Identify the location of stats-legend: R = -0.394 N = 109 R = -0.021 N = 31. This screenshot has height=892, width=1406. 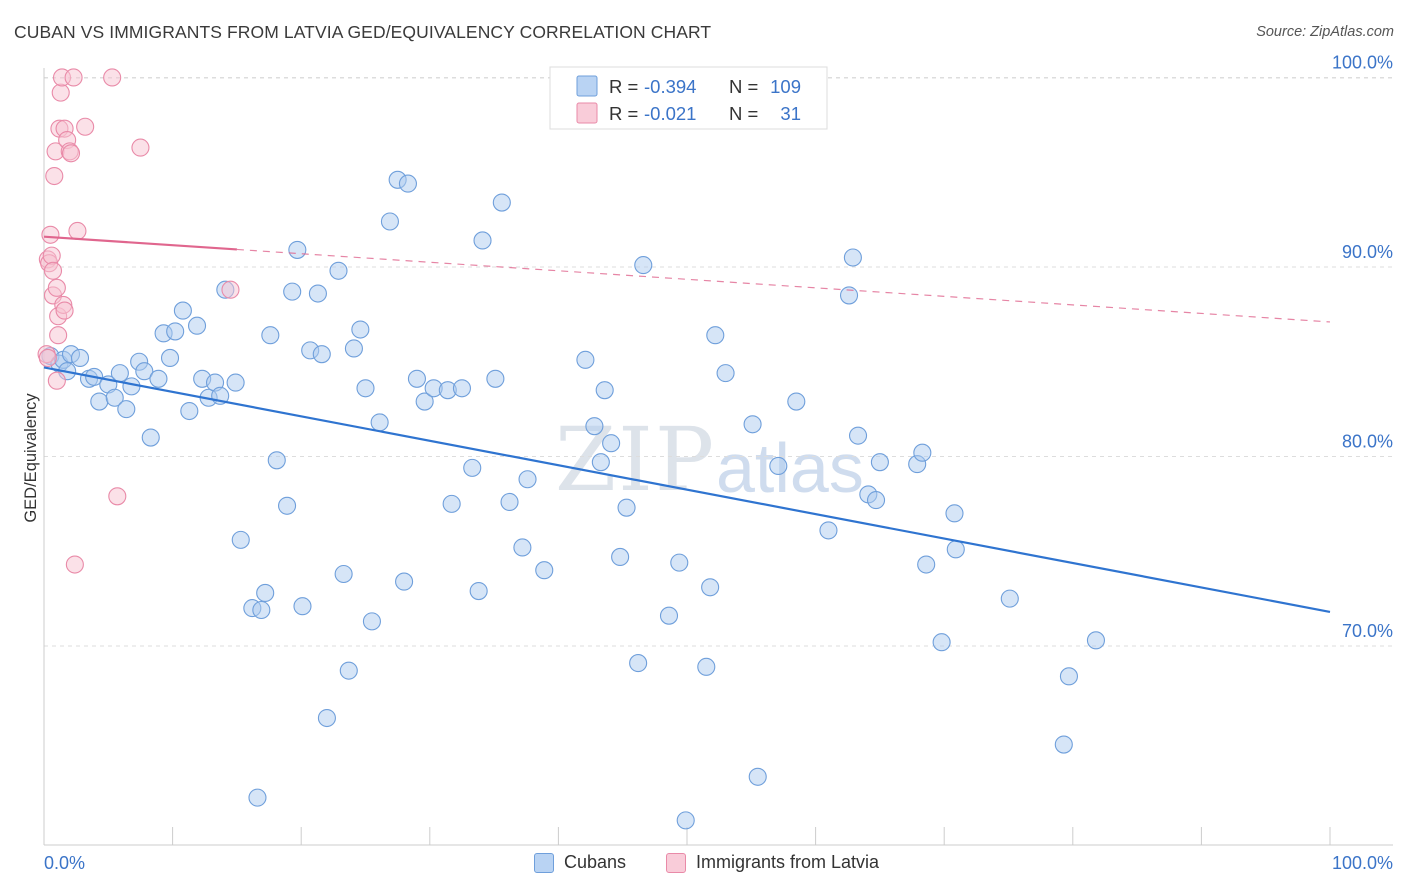
(688, 98).